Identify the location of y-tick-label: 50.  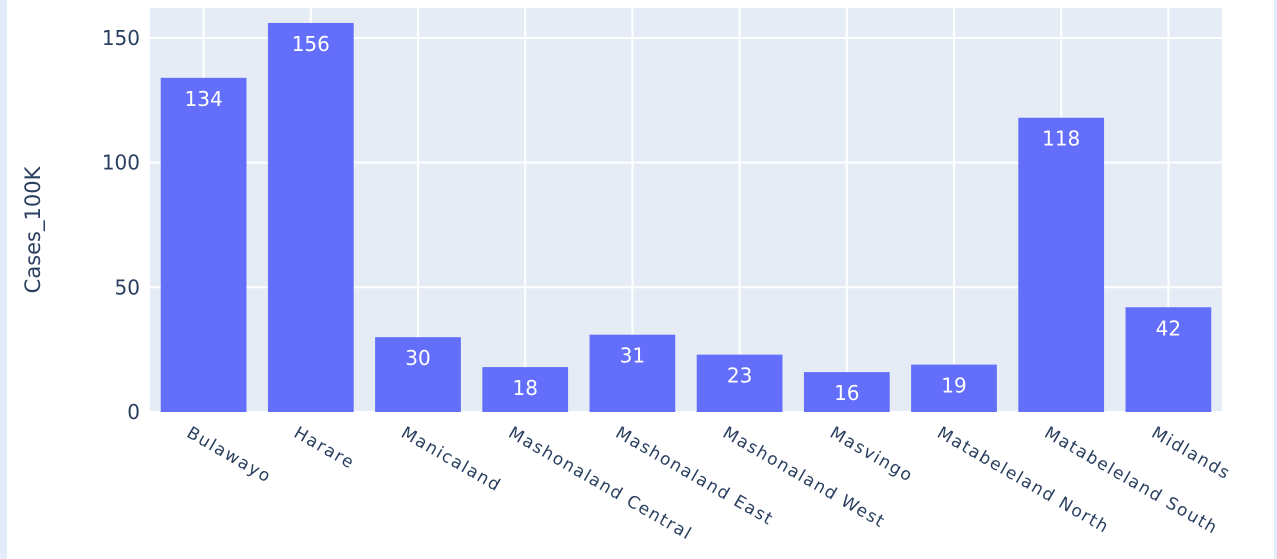
(127, 287).